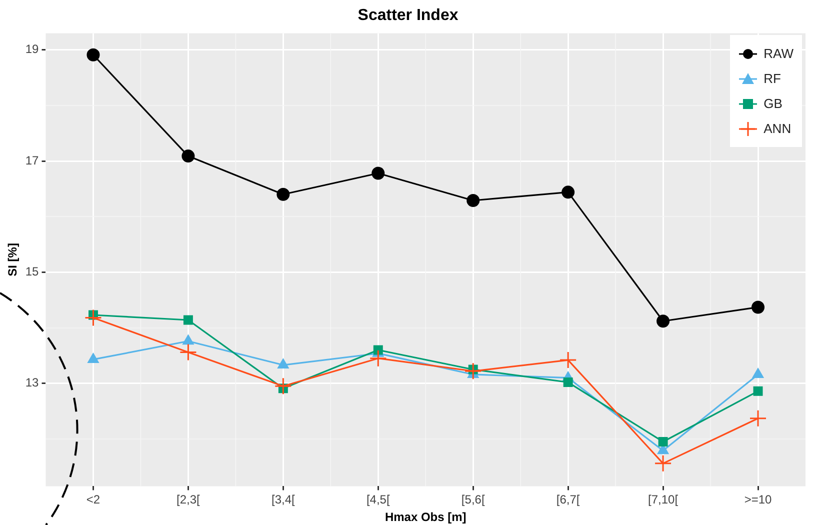 The width and height of the screenshot is (815, 525). Describe the element at coordinates (32, 271) in the screenshot. I see `y-tick-label: 15` at that location.